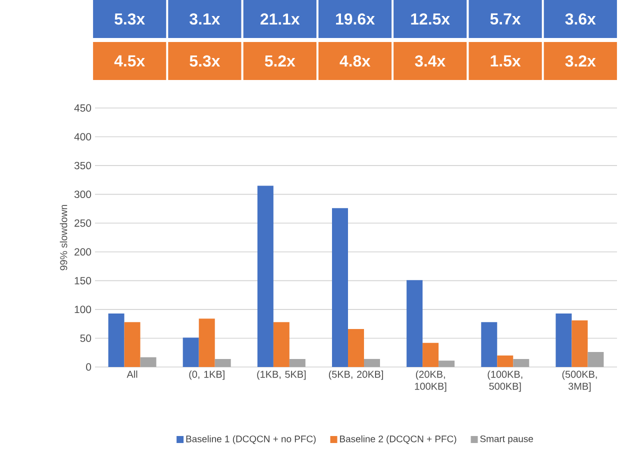  Describe the element at coordinates (83, 108) in the screenshot. I see `y-tick-label: 450` at that location.